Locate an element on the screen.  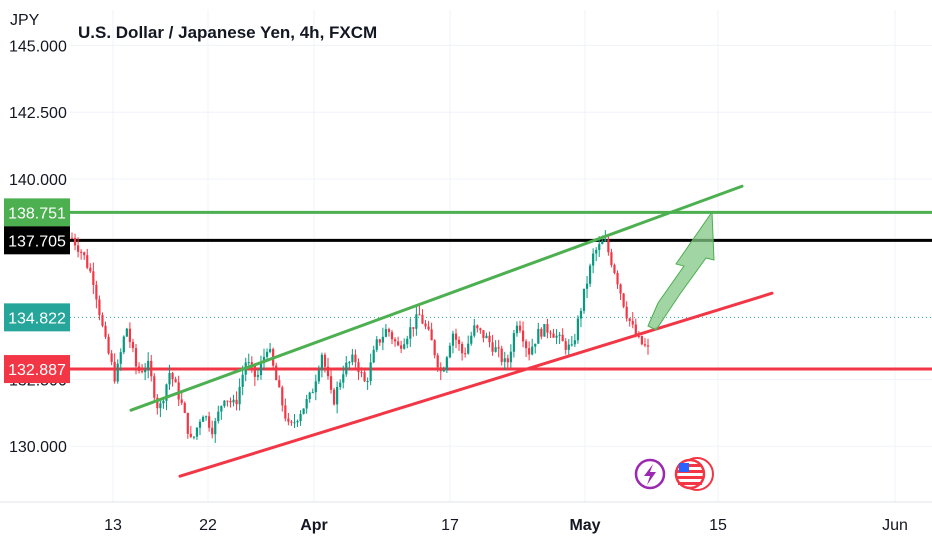
arrow-layer is located at coordinates (681, 270).